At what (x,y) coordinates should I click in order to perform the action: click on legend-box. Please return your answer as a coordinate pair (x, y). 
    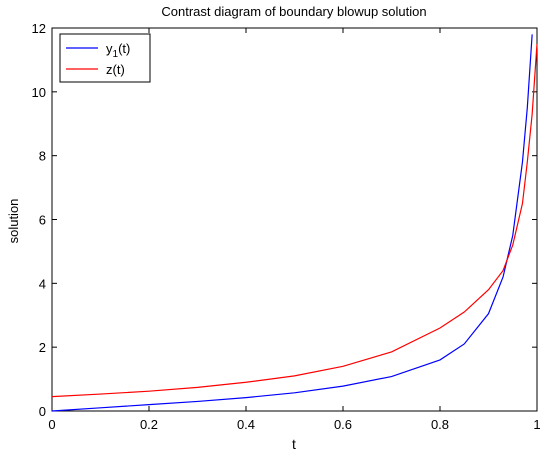
    Looking at the image, I should click on (105, 58).